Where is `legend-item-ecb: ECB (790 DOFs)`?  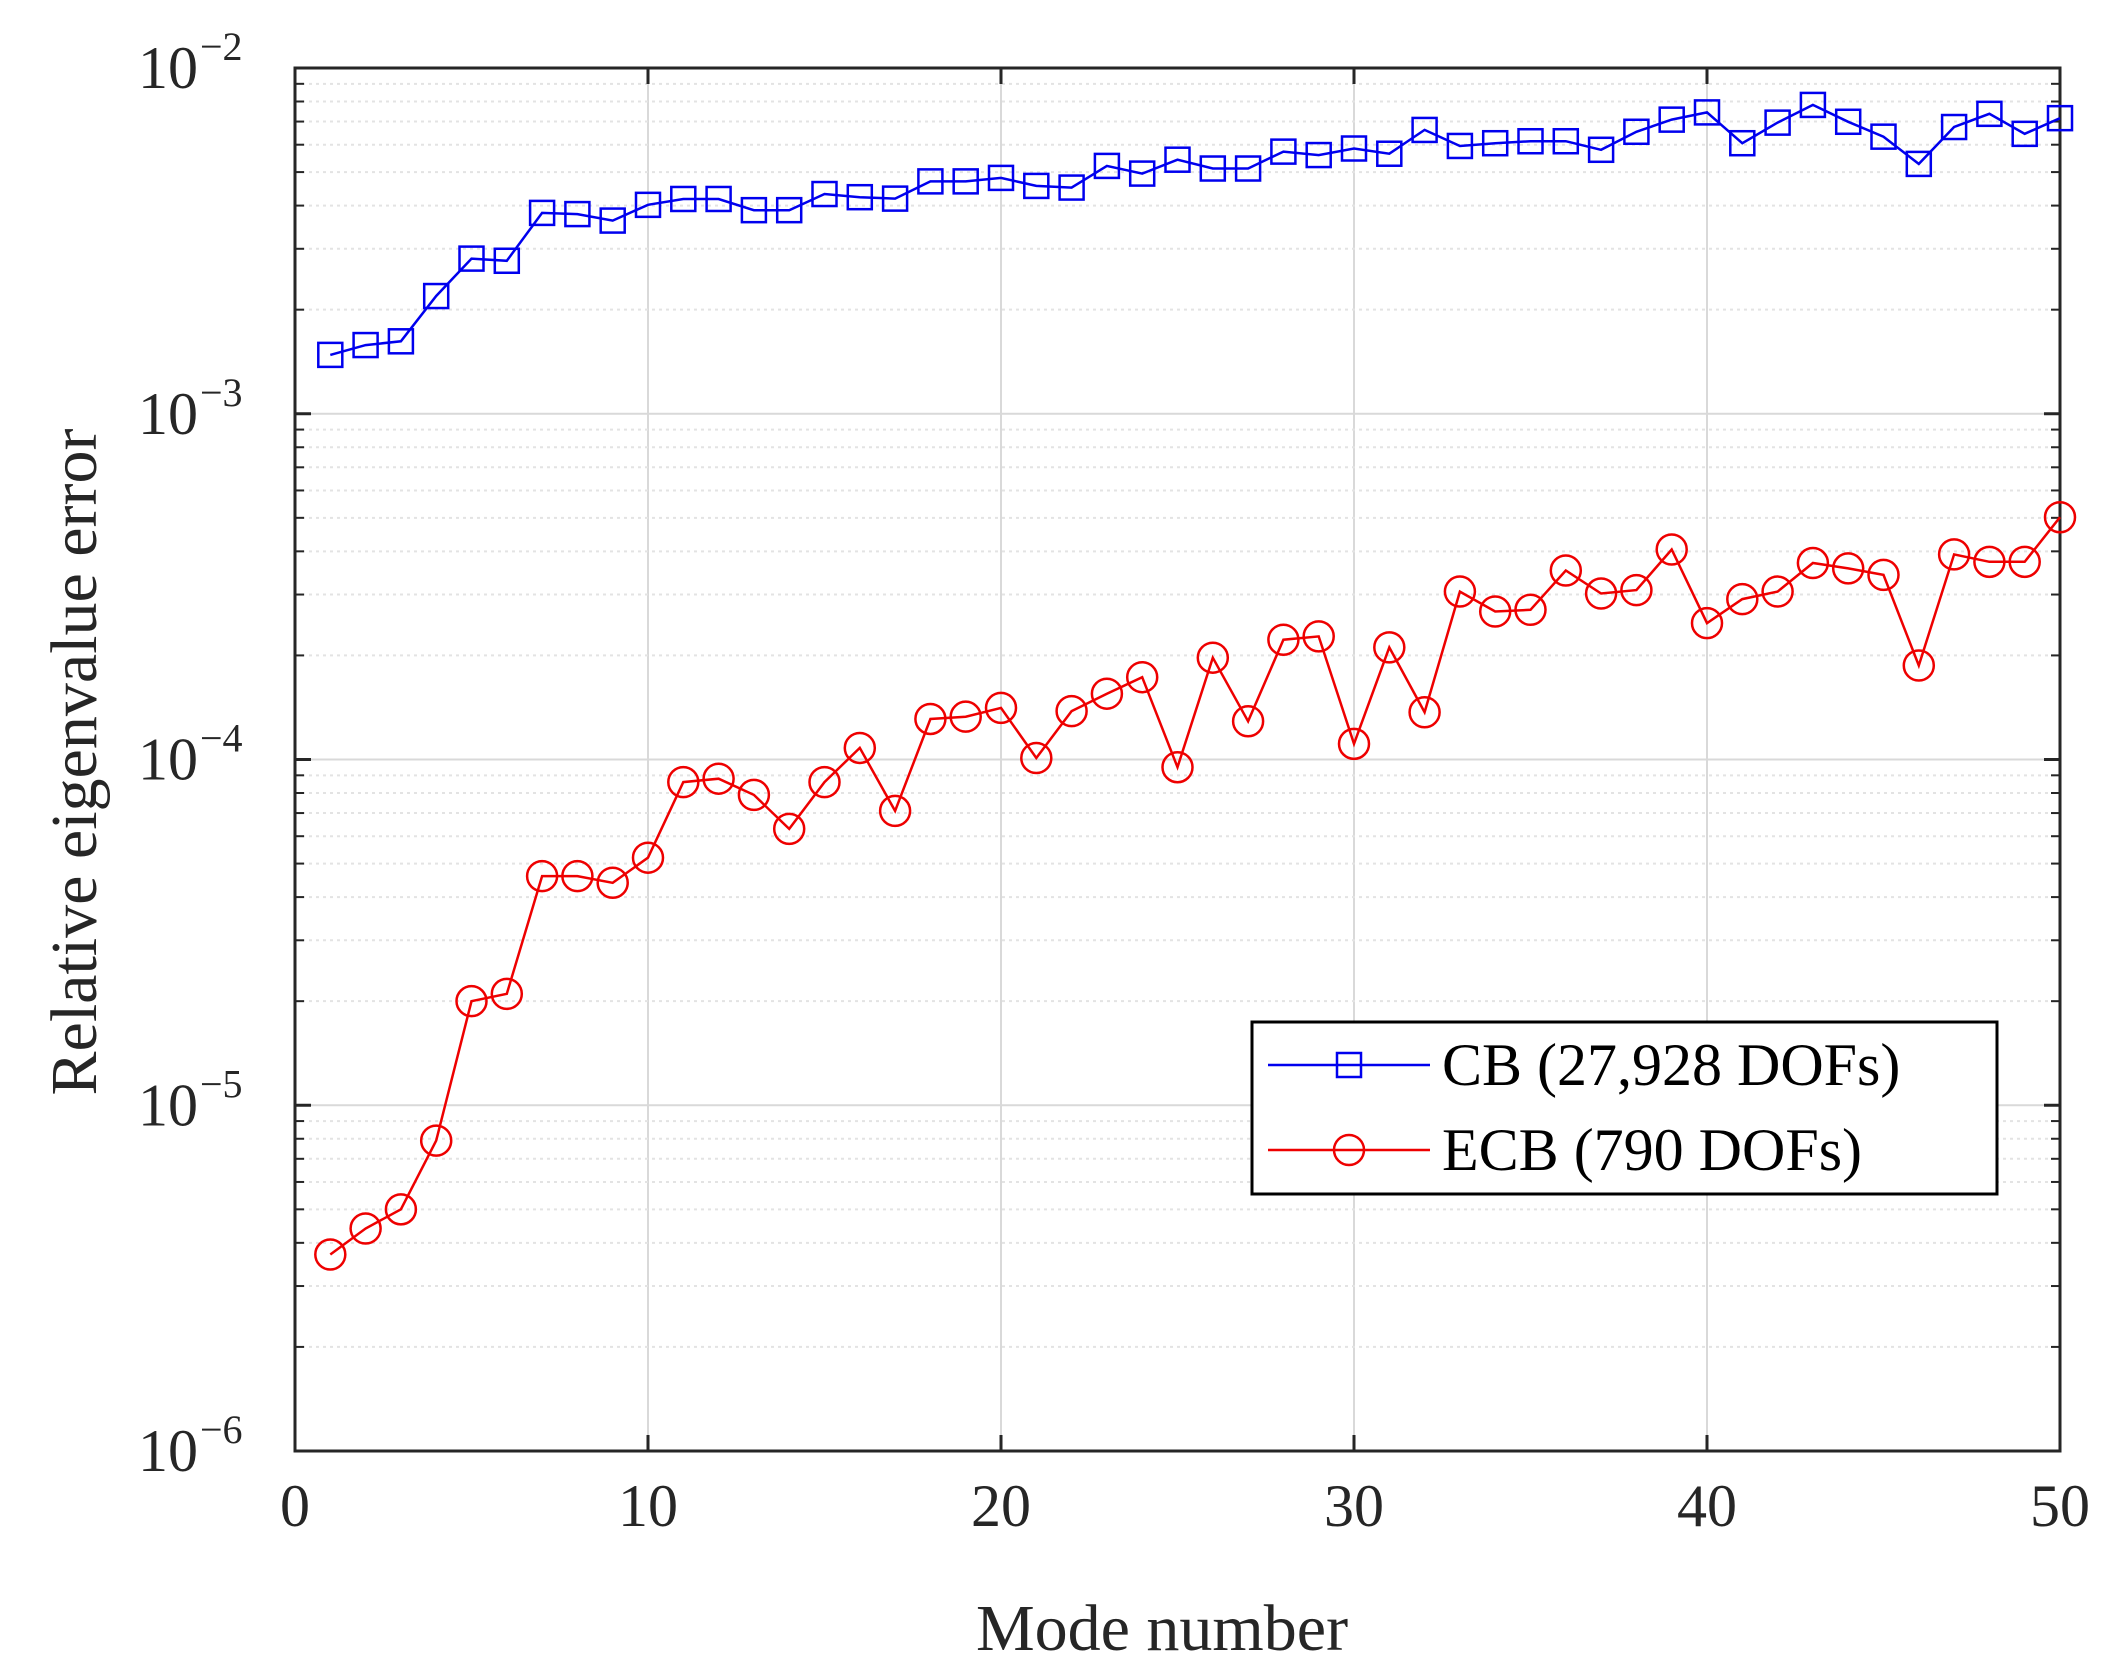 legend-item-ecb: ECB (790 DOFs) is located at coordinates (1565, 1150).